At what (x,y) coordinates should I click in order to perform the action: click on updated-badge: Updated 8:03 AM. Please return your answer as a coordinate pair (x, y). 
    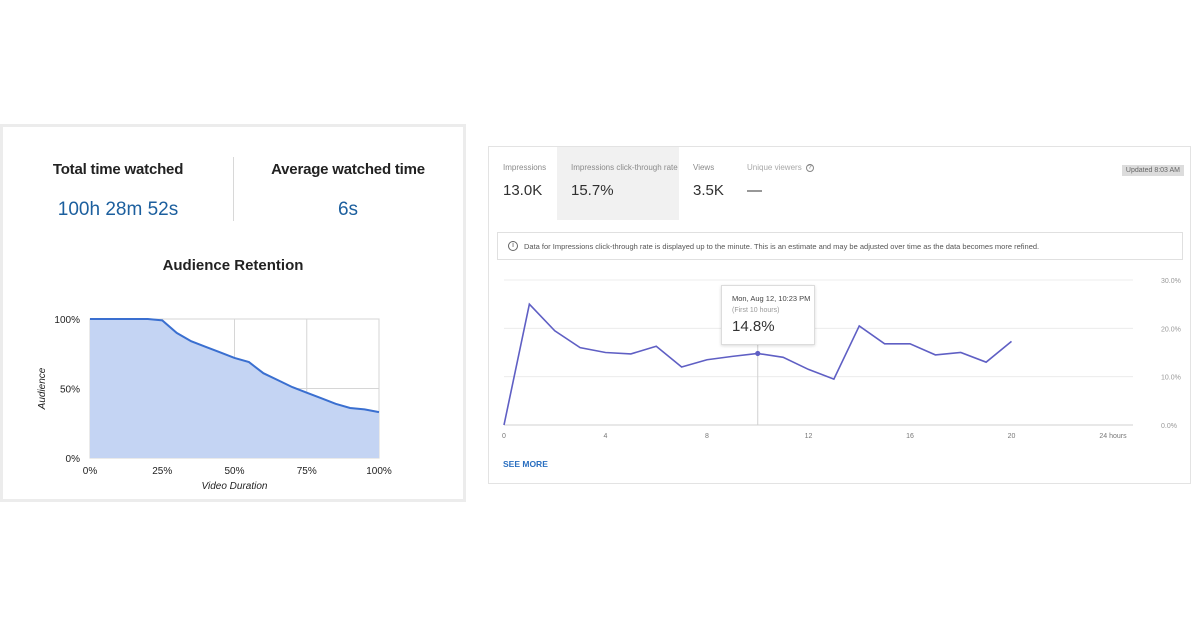
    Looking at the image, I should click on (1152, 170).